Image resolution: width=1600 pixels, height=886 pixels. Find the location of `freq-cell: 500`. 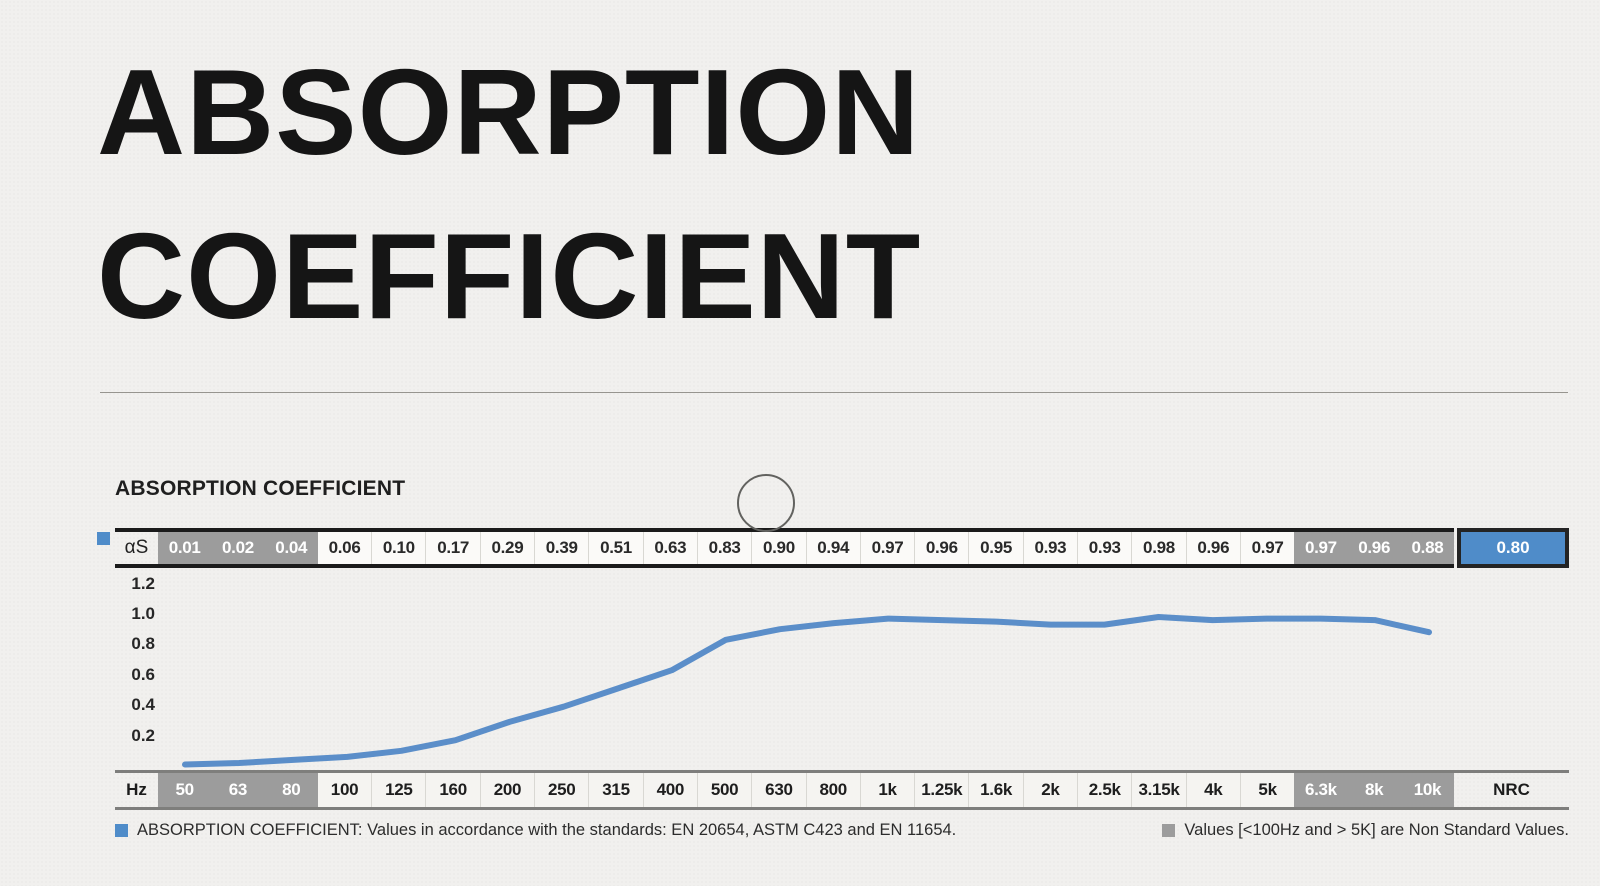

freq-cell: 500 is located at coordinates (724, 790).